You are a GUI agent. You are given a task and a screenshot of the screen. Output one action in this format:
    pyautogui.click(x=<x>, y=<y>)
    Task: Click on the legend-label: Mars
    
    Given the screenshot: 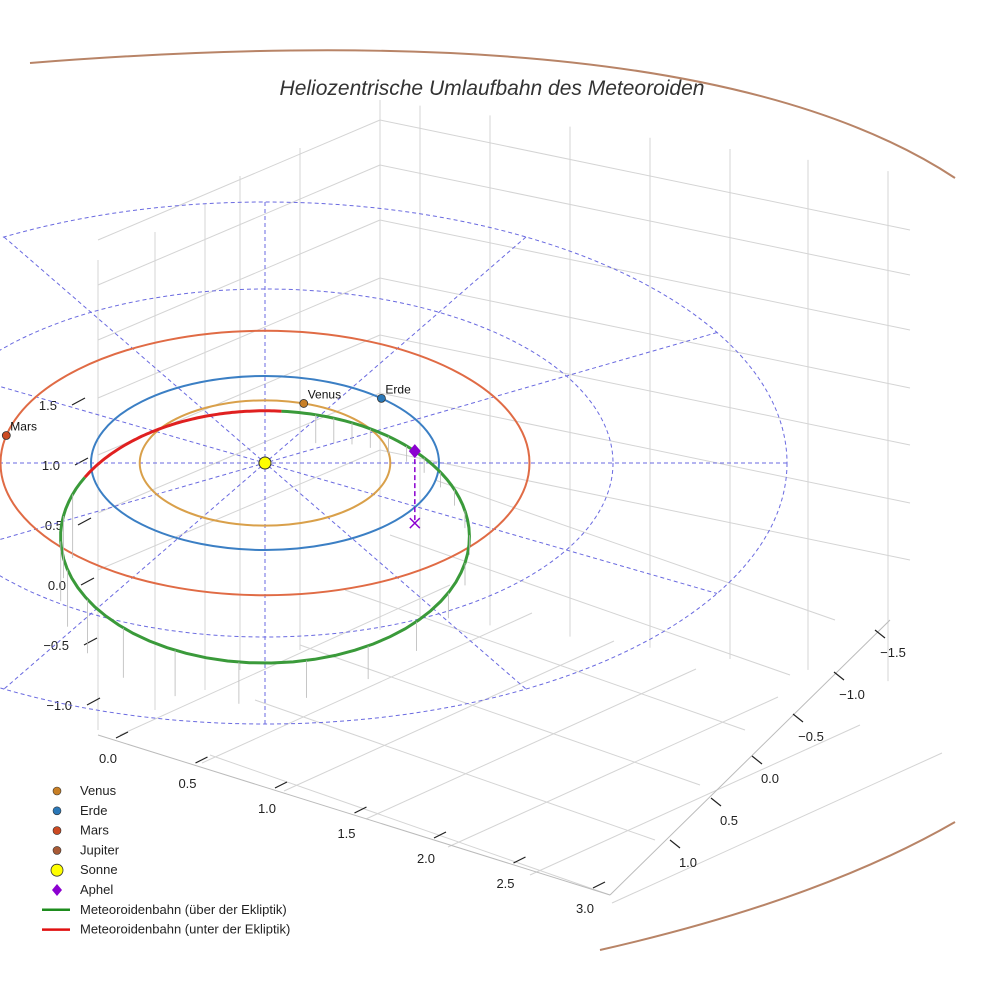 What is the action you would take?
    pyautogui.click(x=94, y=830)
    